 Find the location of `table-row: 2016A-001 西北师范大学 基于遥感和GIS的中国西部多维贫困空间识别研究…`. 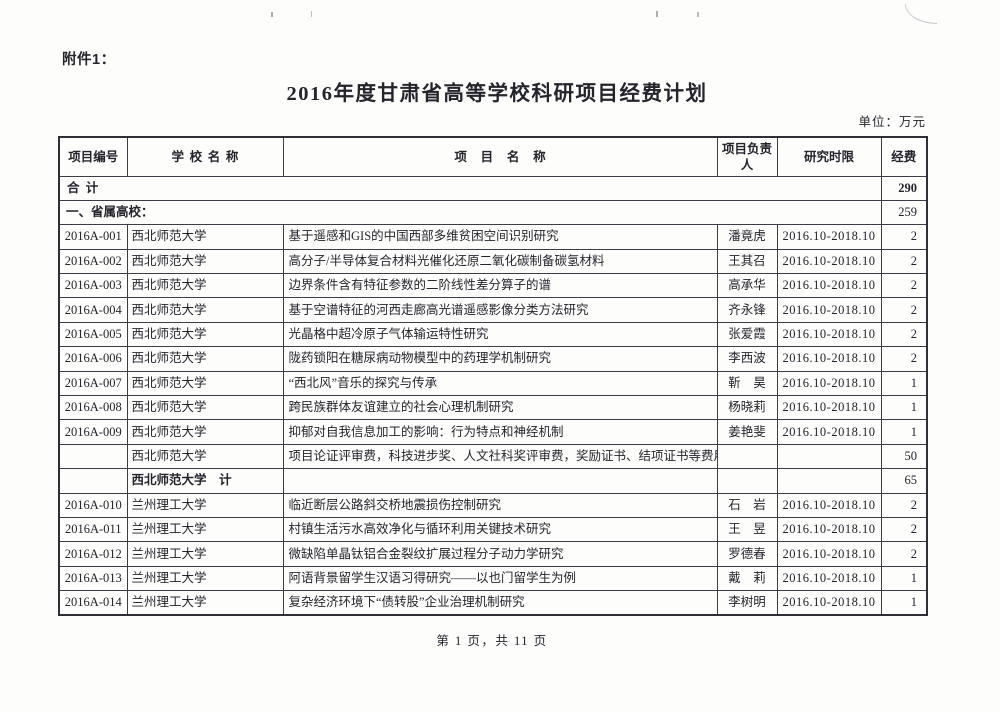

table-row: 2016A-001 西北师范大学 基于遥感和GIS的中国西部多维贫困空间识别研究… is located at coordinates (493, 237).